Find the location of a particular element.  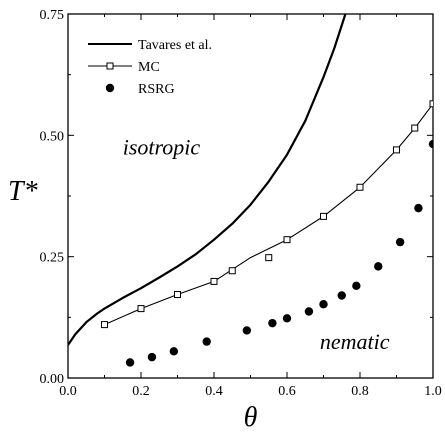

annotation-nematic: nematic is located at coordinates (355, 341).